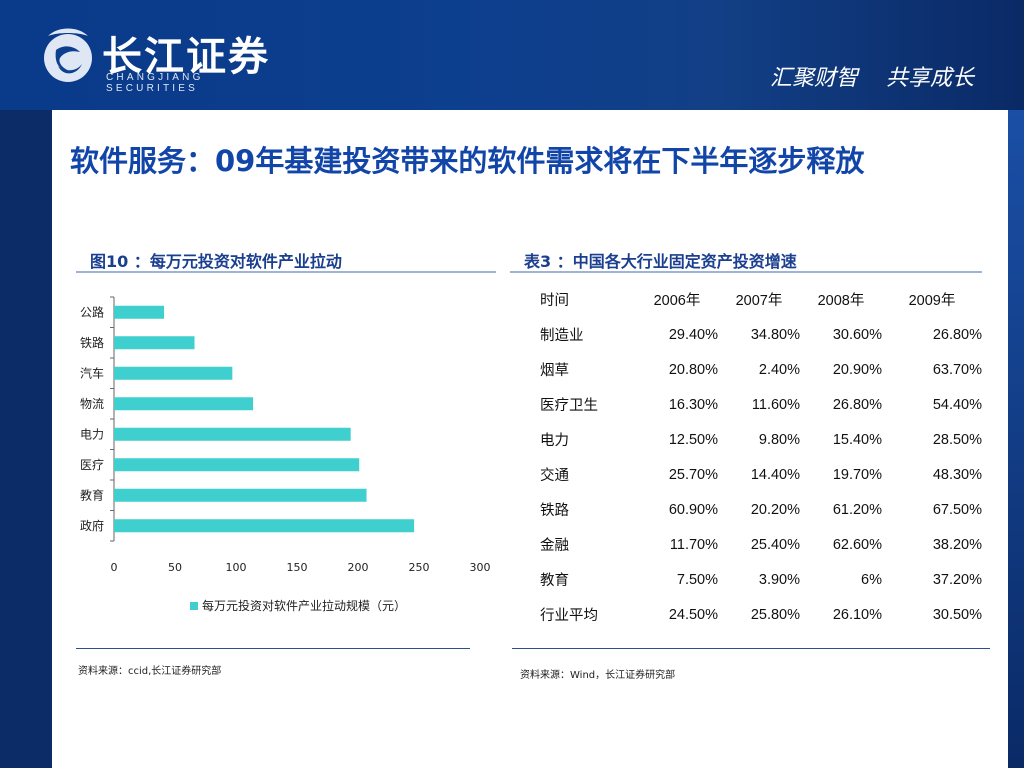 The width and height of the screenshot is (1024, 768). I want to click on table-row: 铁路 60.90% 20.20% 61.20% 67.50%, so click(761, 509).